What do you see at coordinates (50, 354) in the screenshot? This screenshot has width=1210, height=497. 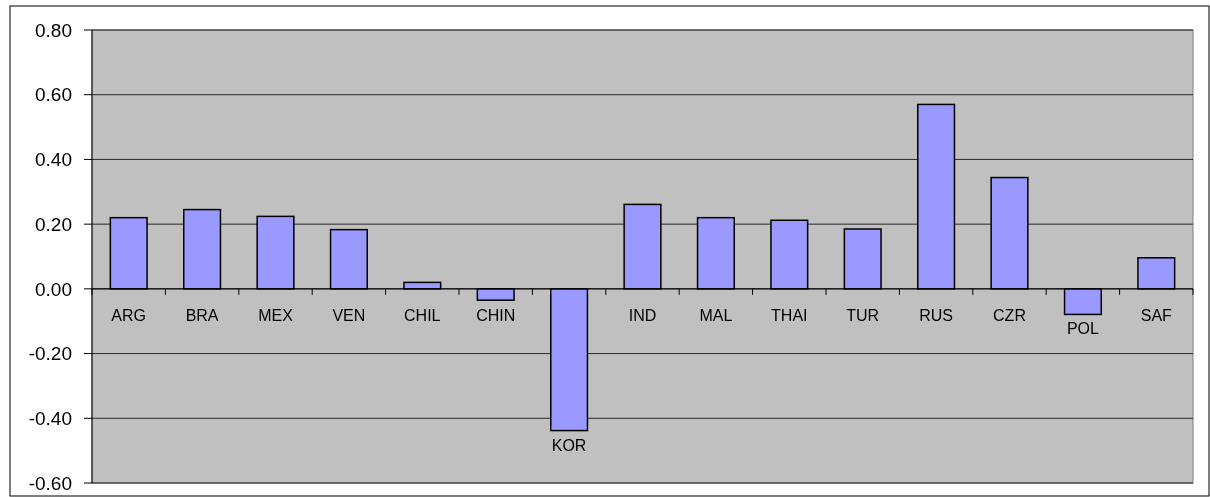 I see `y-tick-label: -0.20` at bounding box center [50, 354].